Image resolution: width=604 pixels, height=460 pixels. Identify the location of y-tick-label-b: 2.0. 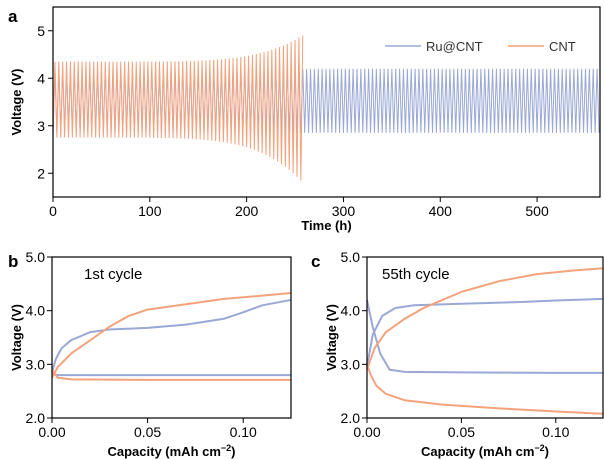
(36, 418).